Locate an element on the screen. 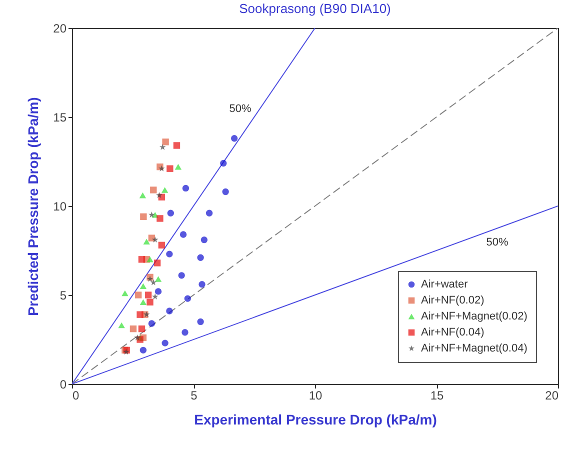 This screenshot has height=452, width=566. y-tick-label: 5 is located at coordinates (63, 295).